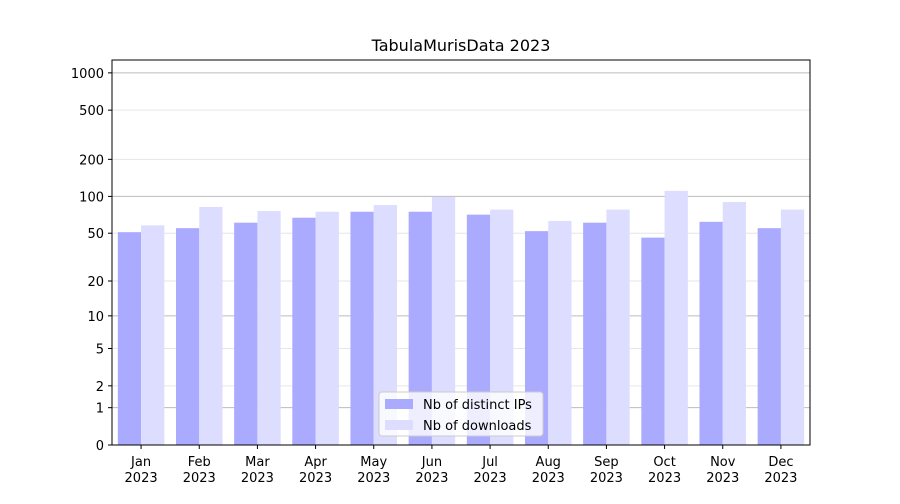  I want to click on x-tick-label: Oct 2023, so click(664, 470).